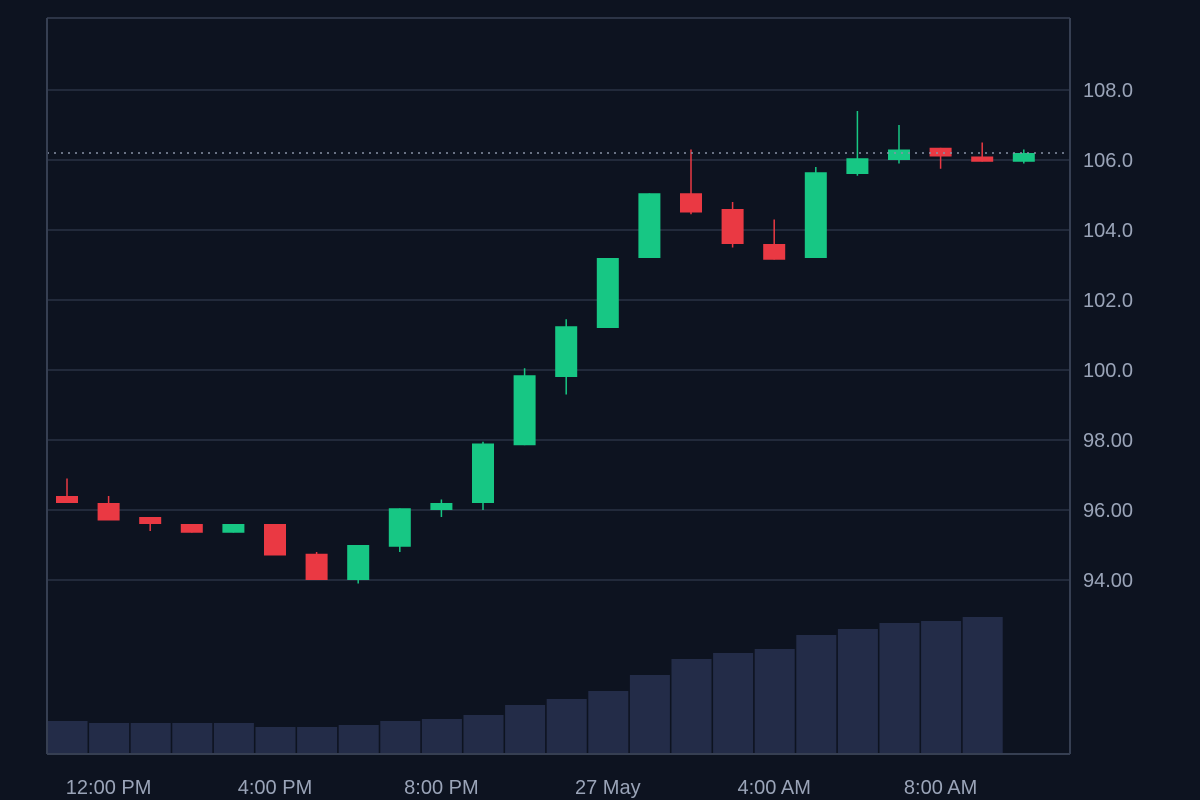 This screenshot has height=800, width=1200. Describe the element at coordinates (1108, 511) in the screenshot. I see `y-tick-label: 96.00` at that location.